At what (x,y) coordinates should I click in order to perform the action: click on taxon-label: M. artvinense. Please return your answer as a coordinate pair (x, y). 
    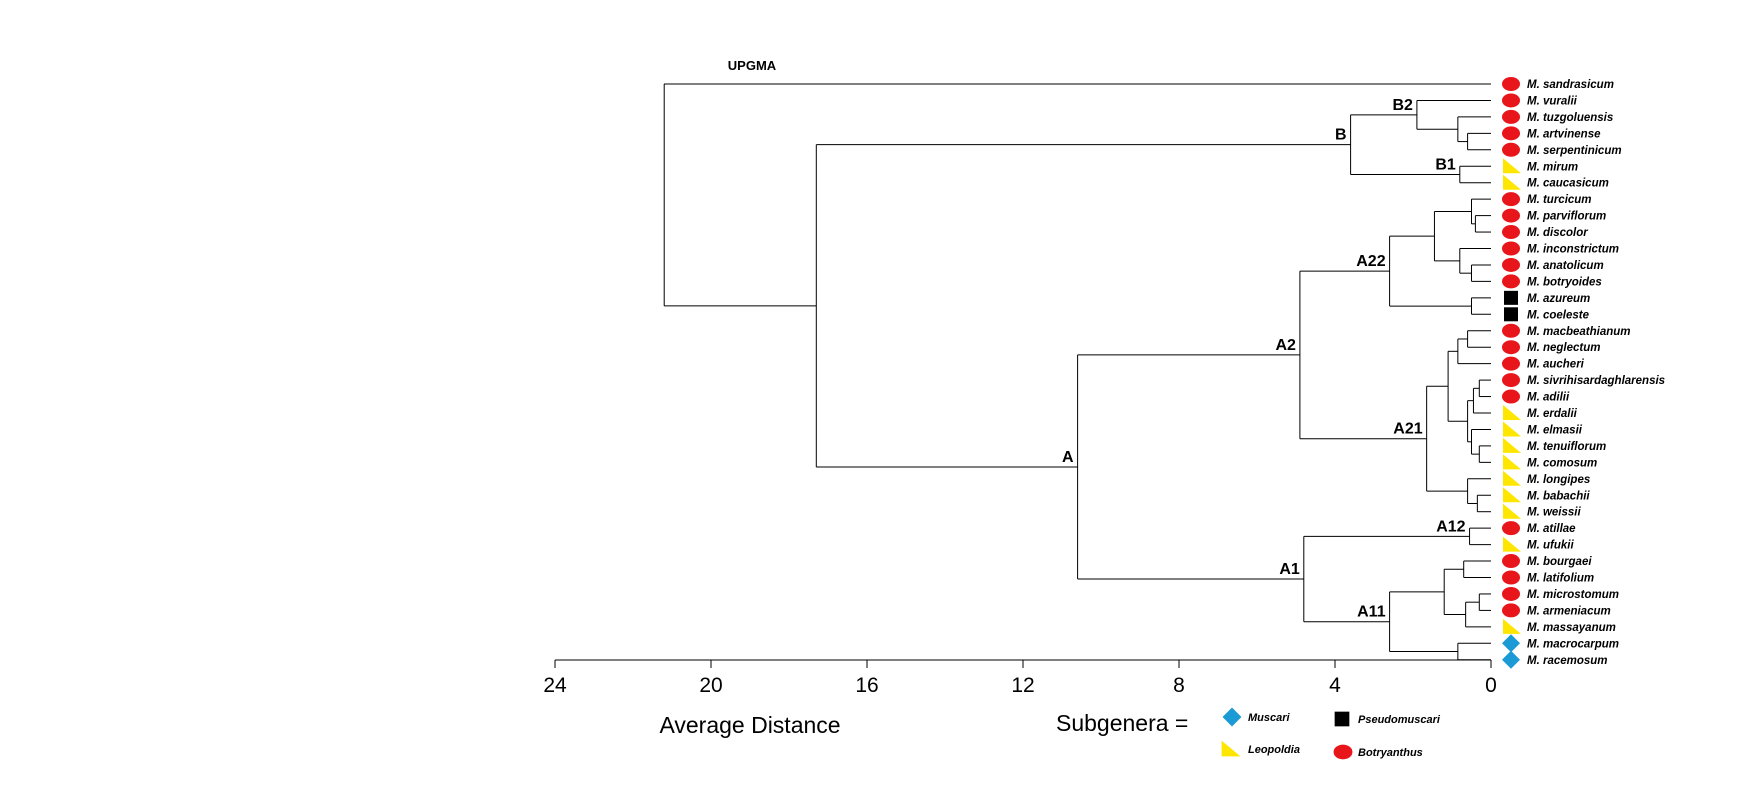
    Looking at the image, I should click on (1564, 134).